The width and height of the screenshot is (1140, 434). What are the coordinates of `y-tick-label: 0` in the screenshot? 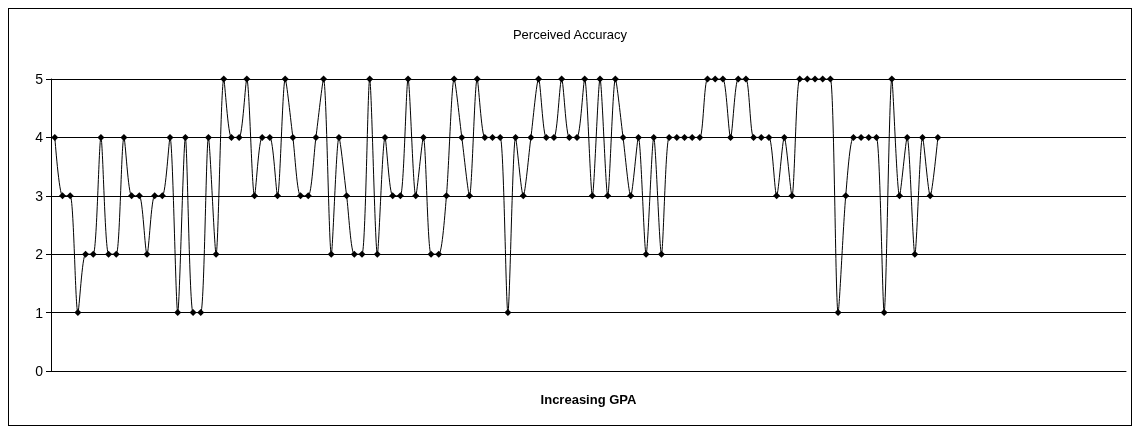 It's located at (39, 371).